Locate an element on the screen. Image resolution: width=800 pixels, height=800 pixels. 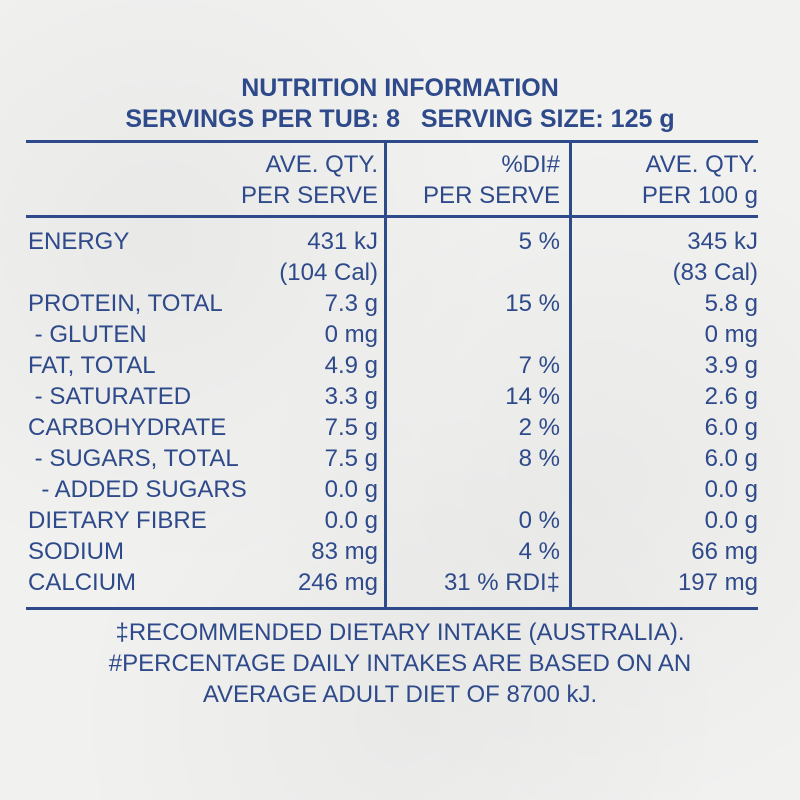
per-100g-value: 2.6 g is located at coordinates (731, 396).